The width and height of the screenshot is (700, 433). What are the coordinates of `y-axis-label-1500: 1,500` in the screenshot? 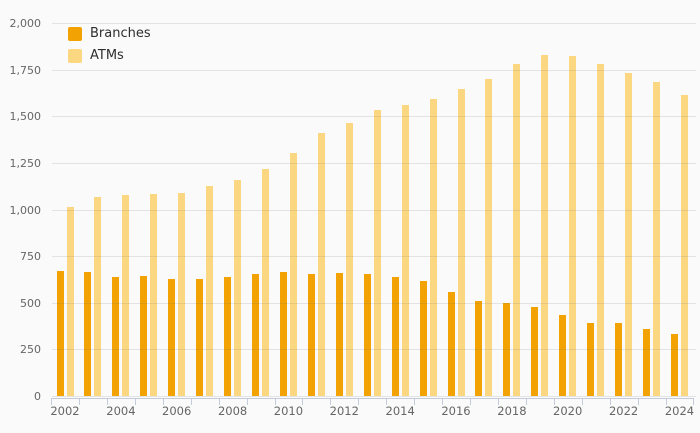 It's located at (25, 116).